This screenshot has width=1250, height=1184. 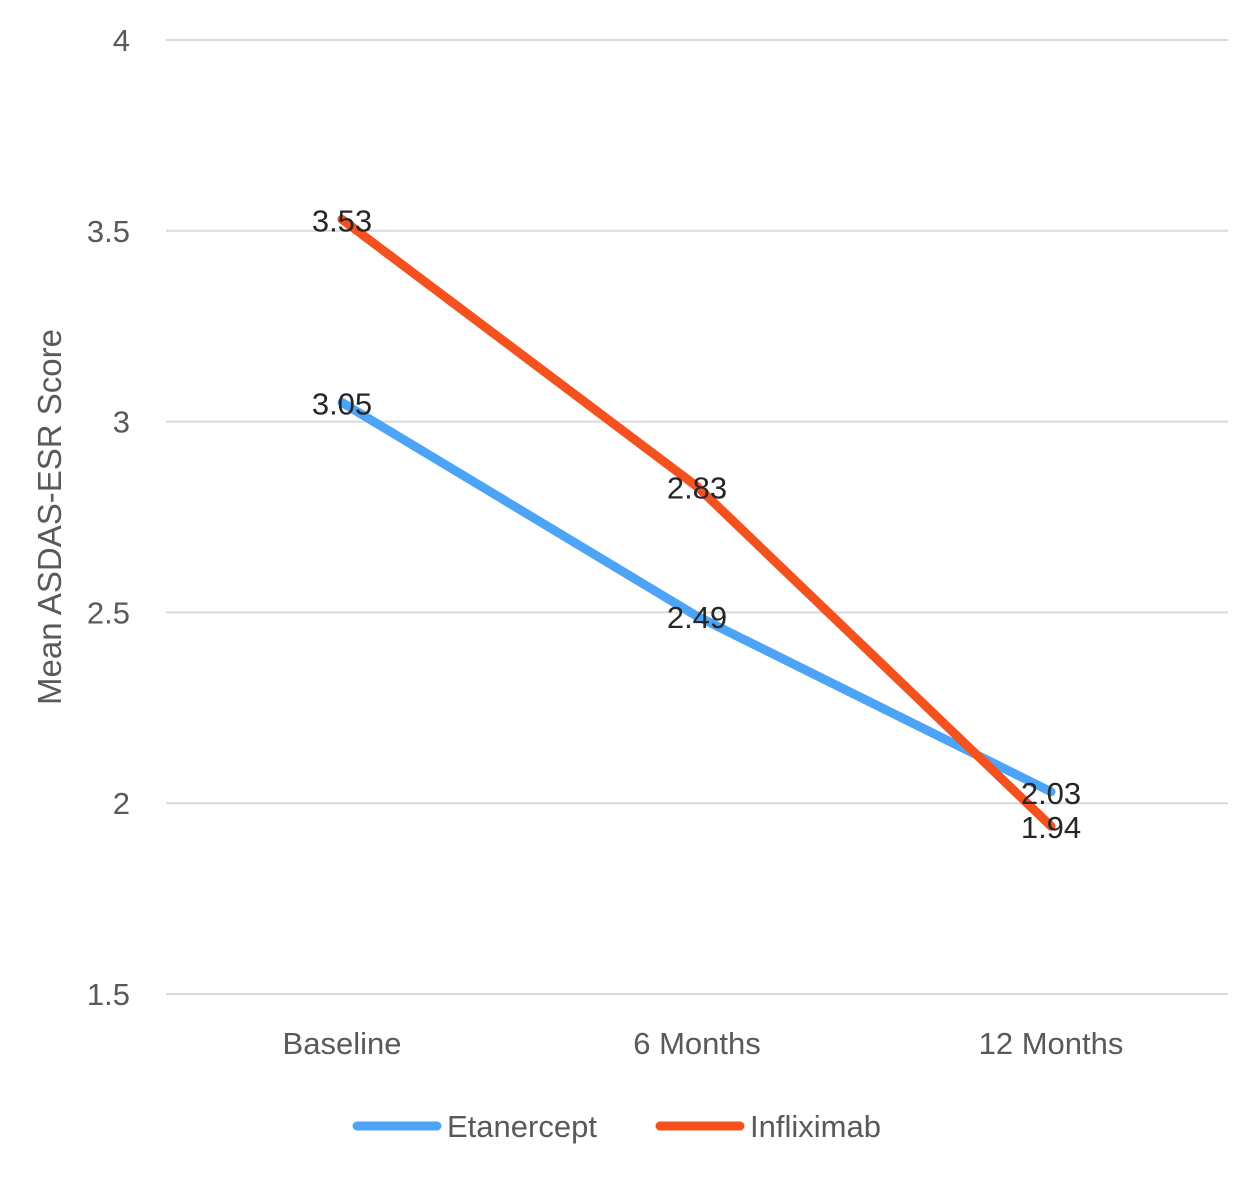 What do you see at coordinates (1051, 827) in the screenshot?
I see `data-label: 1.94` at bounding box center [1051, 827].